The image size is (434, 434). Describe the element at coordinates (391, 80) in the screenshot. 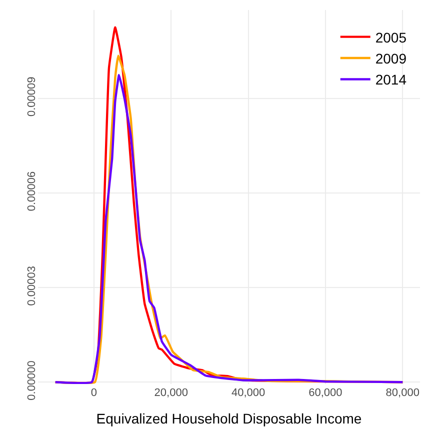

I see `legend-label: 2014` at that location.